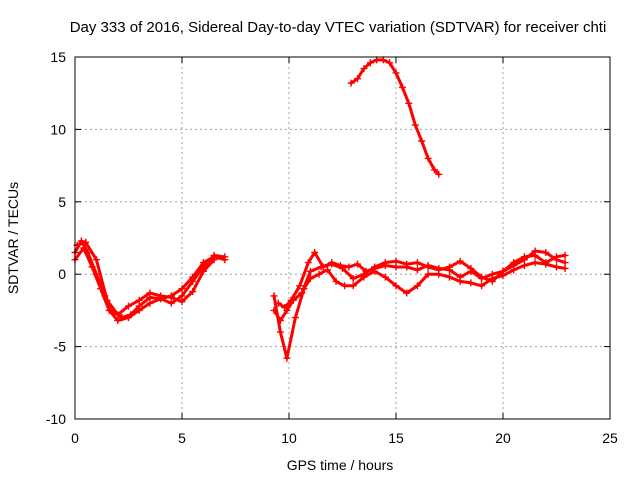  I want to click on series-track-g, so click(395, 117).